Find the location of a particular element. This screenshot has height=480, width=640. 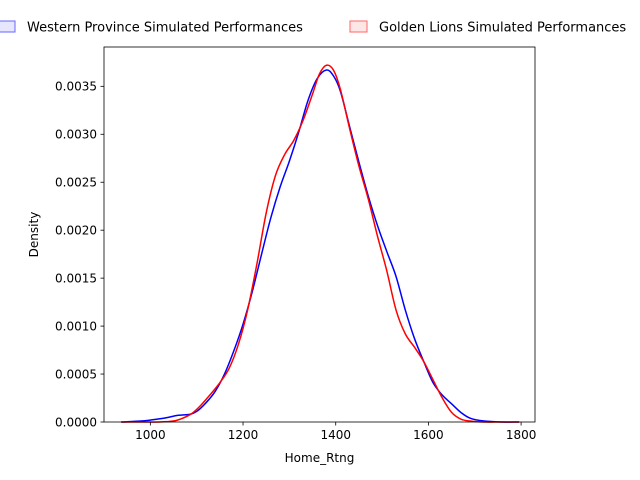

y-tick-label: 0.0030 is located at coordinates (76, 135).